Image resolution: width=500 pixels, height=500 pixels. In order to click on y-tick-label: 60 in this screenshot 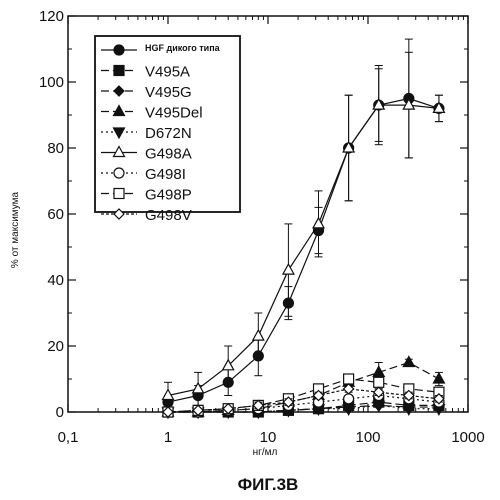, I will do `click(55, 214)`.